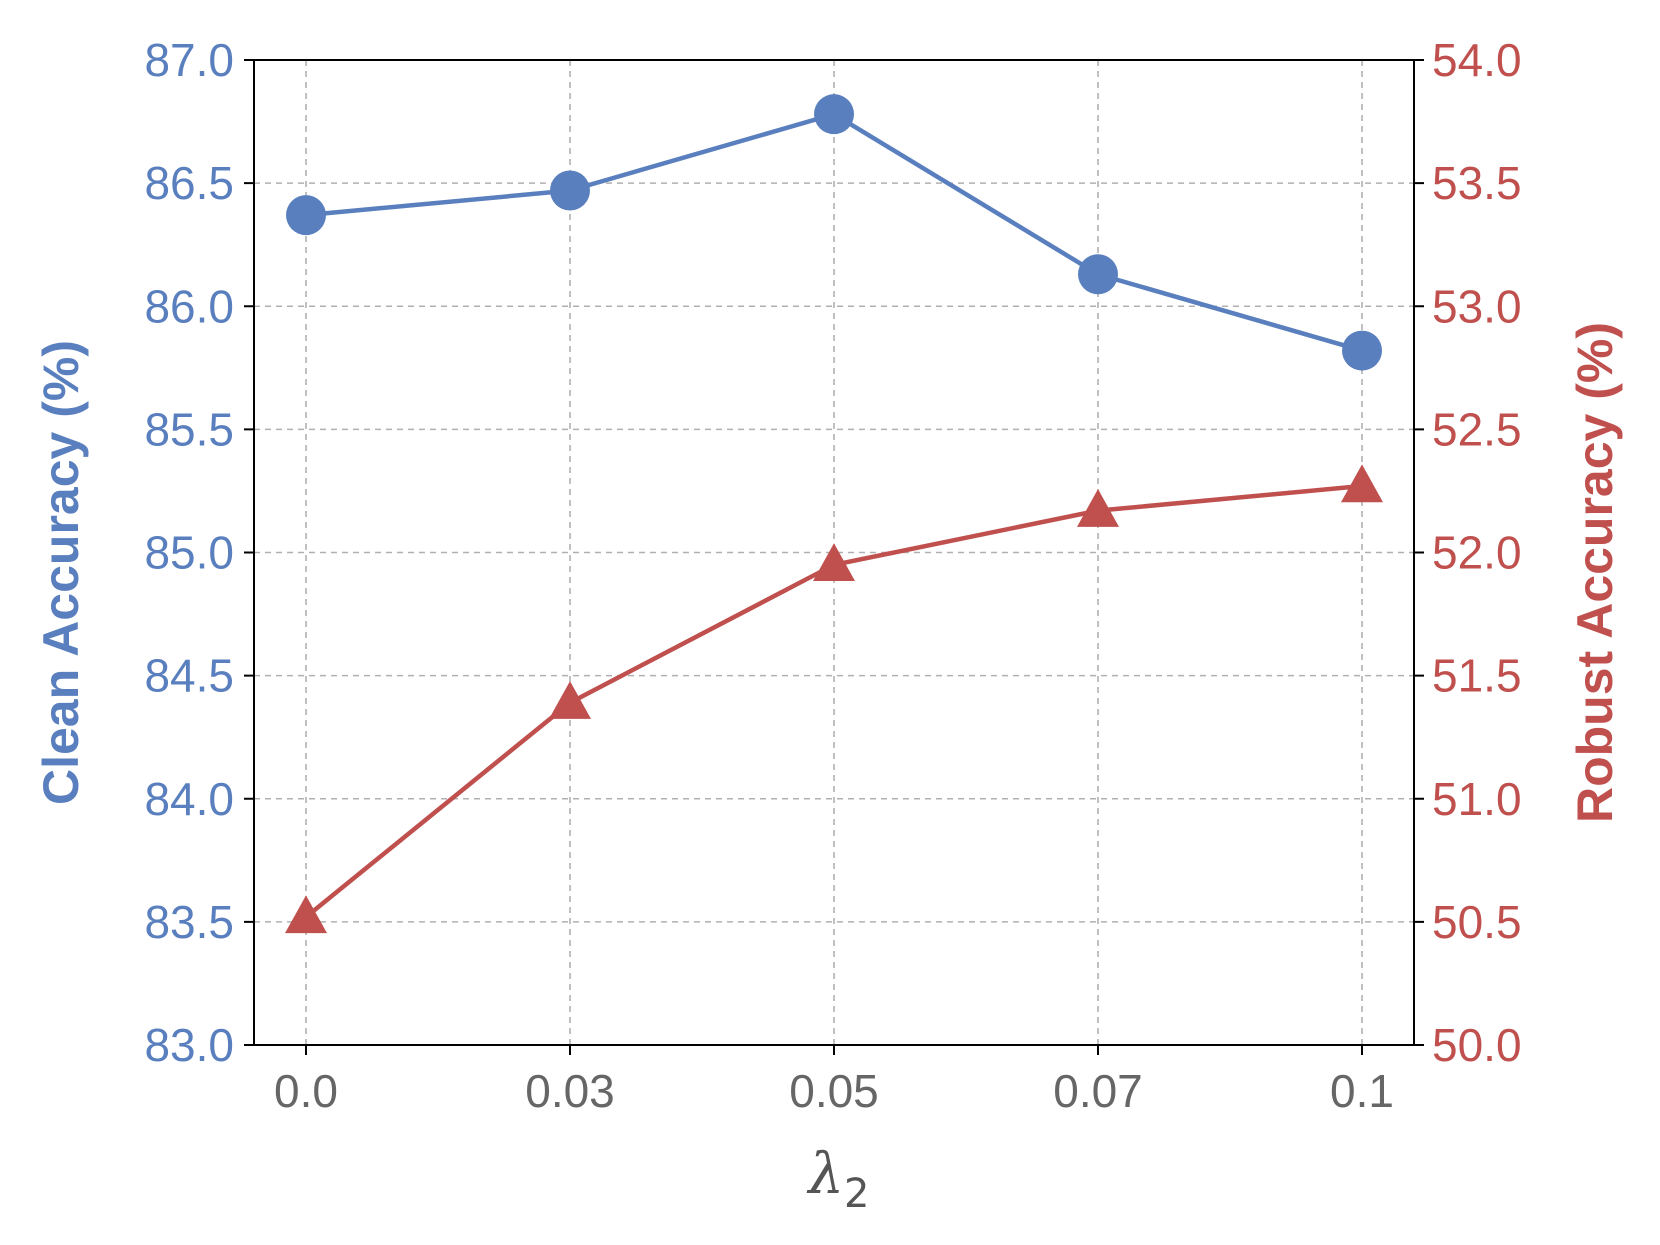  Describe the element at coordinates (189, 183) in the screenshot. I see `left-tick-label: 86.5` at that location.